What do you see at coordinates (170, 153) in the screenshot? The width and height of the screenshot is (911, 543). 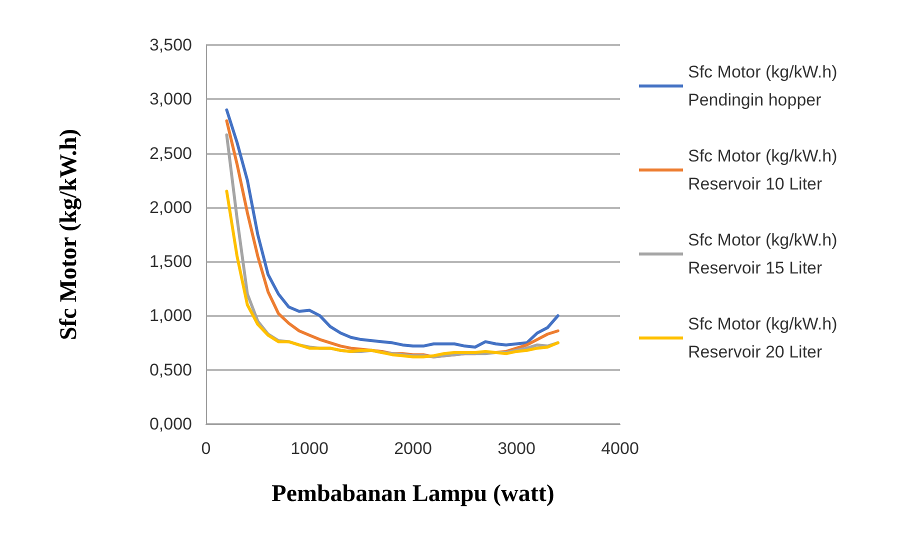 I see `y-tick-label: 2,500` at bounding box center [170, 153].